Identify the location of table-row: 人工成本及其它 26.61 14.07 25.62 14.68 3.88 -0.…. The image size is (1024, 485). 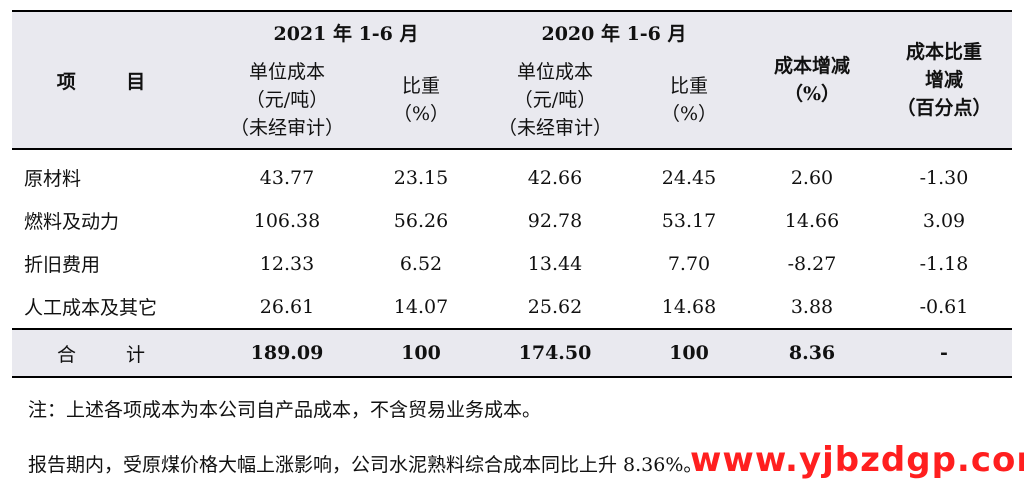
(512, 307).